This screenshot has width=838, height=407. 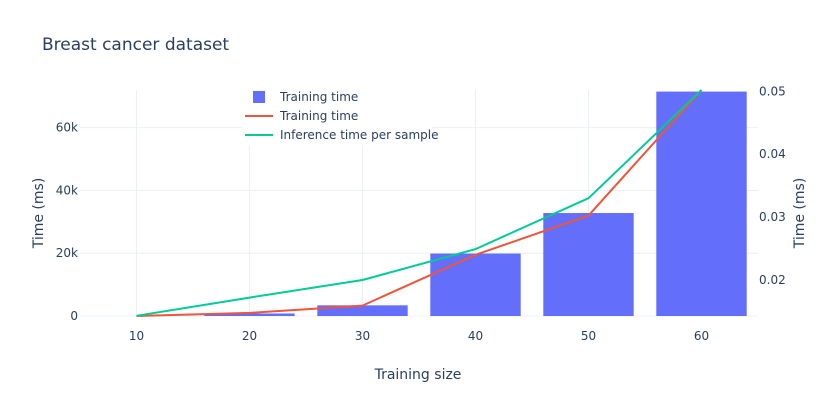 I want to click on legend-label: Inference time per sample, so click(x=359, y=135).